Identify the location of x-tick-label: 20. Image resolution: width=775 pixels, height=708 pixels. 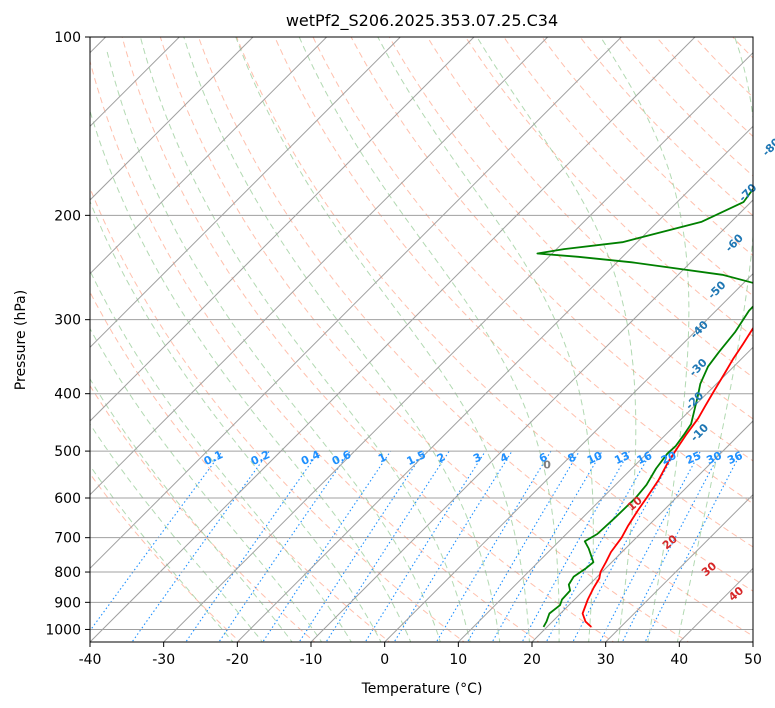
(532, 660).